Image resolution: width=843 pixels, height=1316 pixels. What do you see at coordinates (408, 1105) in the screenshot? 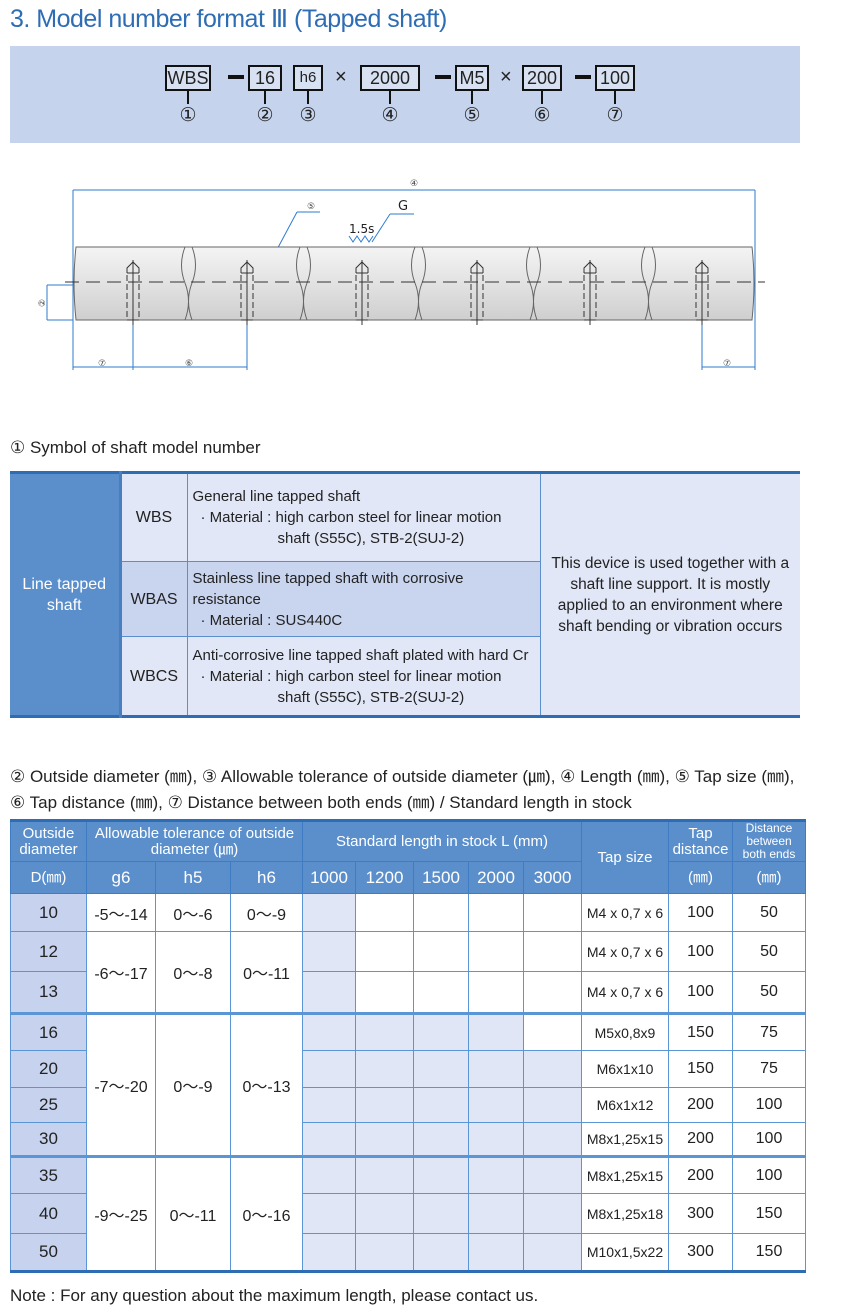
I see `table-row: 25 M6x1x12 200 100` at bounding box center [408, 1105].